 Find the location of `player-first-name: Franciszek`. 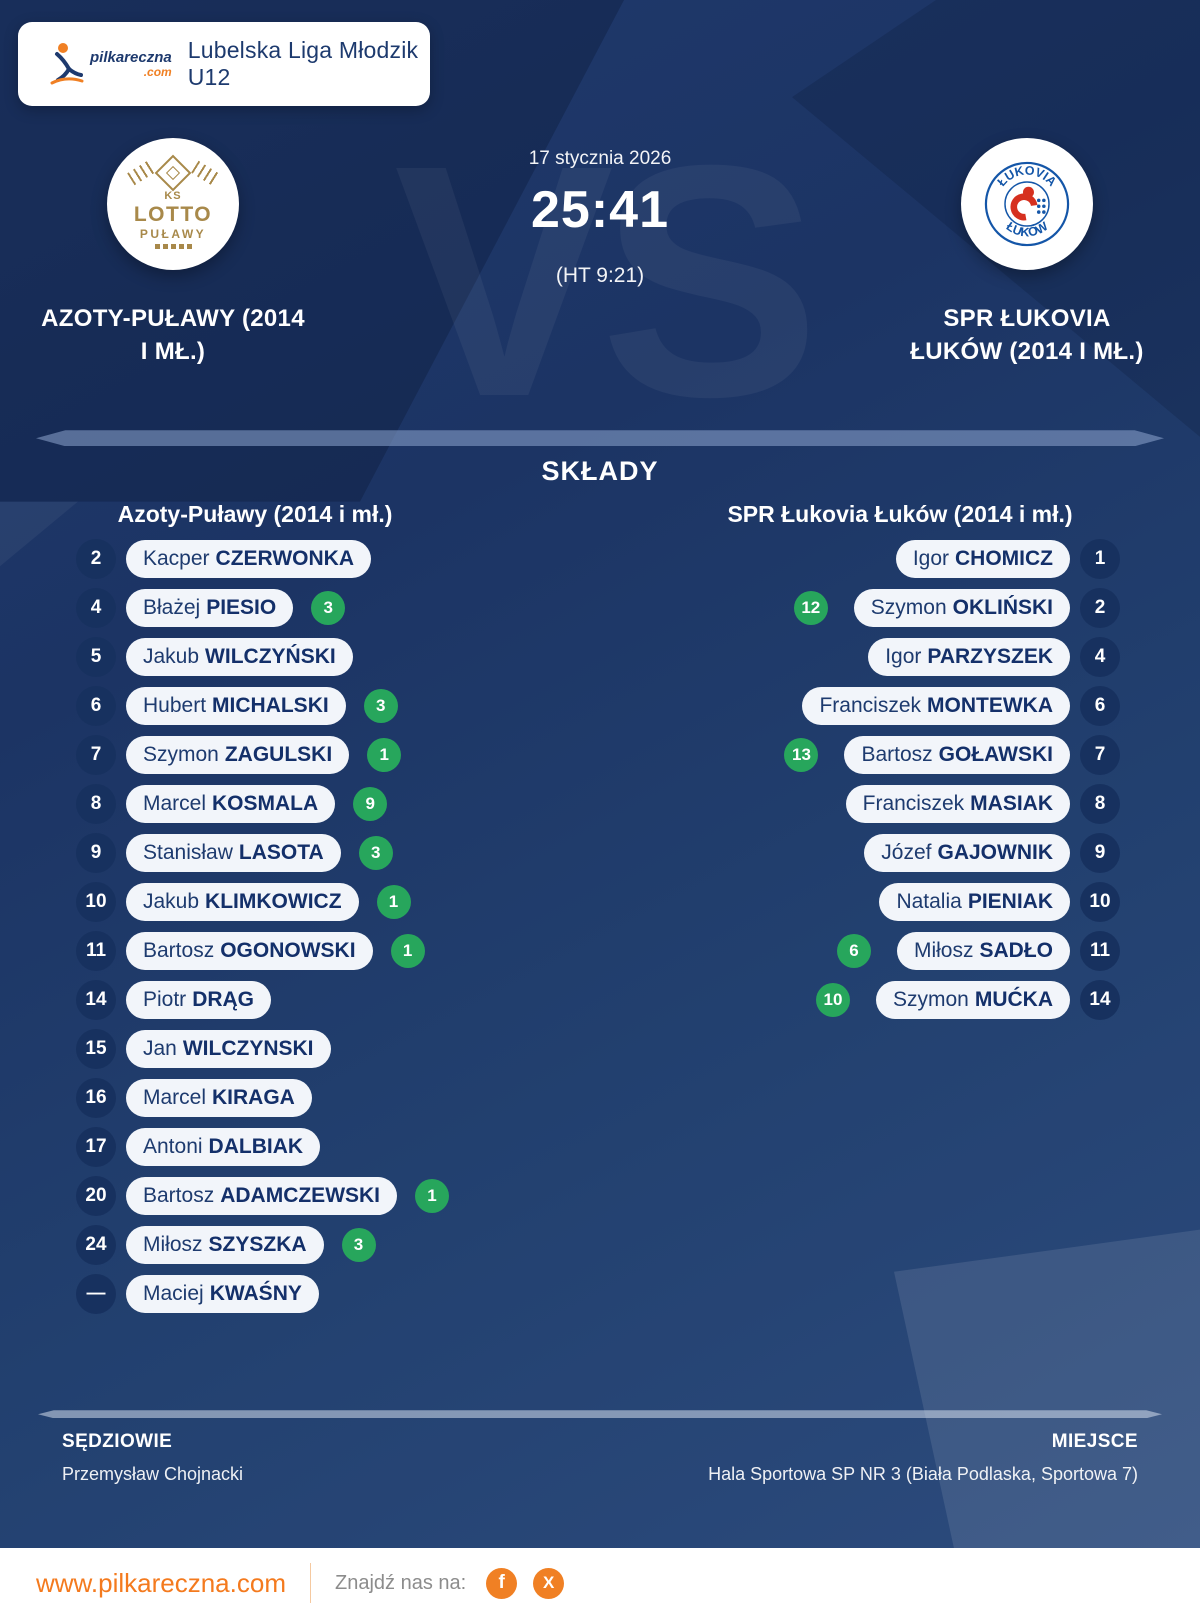

player-first-name: Franciszek is located at coordinates (870, 706).